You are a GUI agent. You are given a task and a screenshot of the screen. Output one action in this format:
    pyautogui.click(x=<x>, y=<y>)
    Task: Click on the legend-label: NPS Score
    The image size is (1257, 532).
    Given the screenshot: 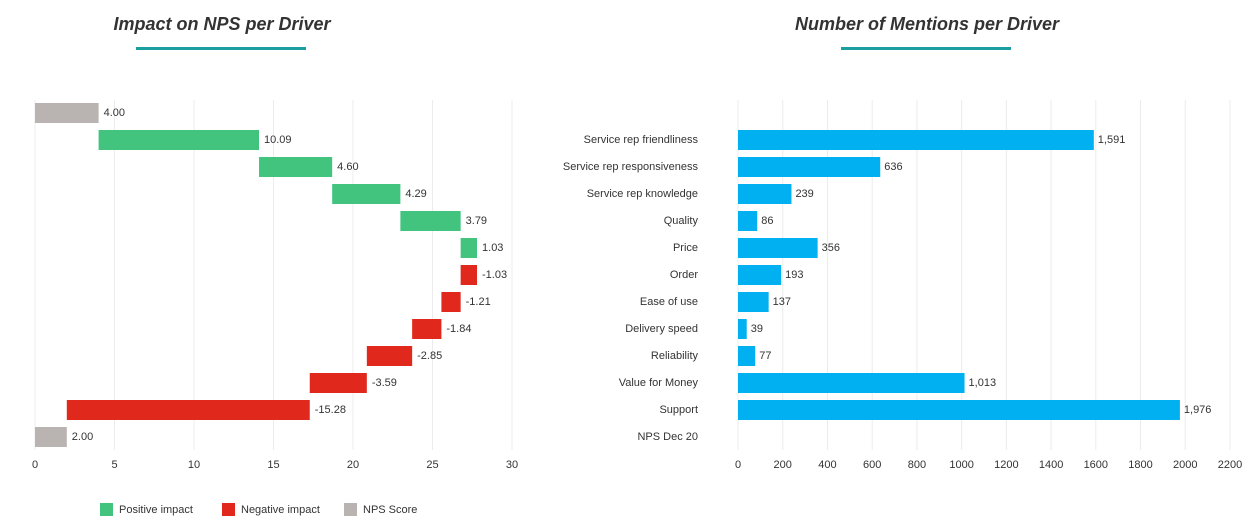 What is the action you would take?
    pyautogui.click(x=390, y=510)
    